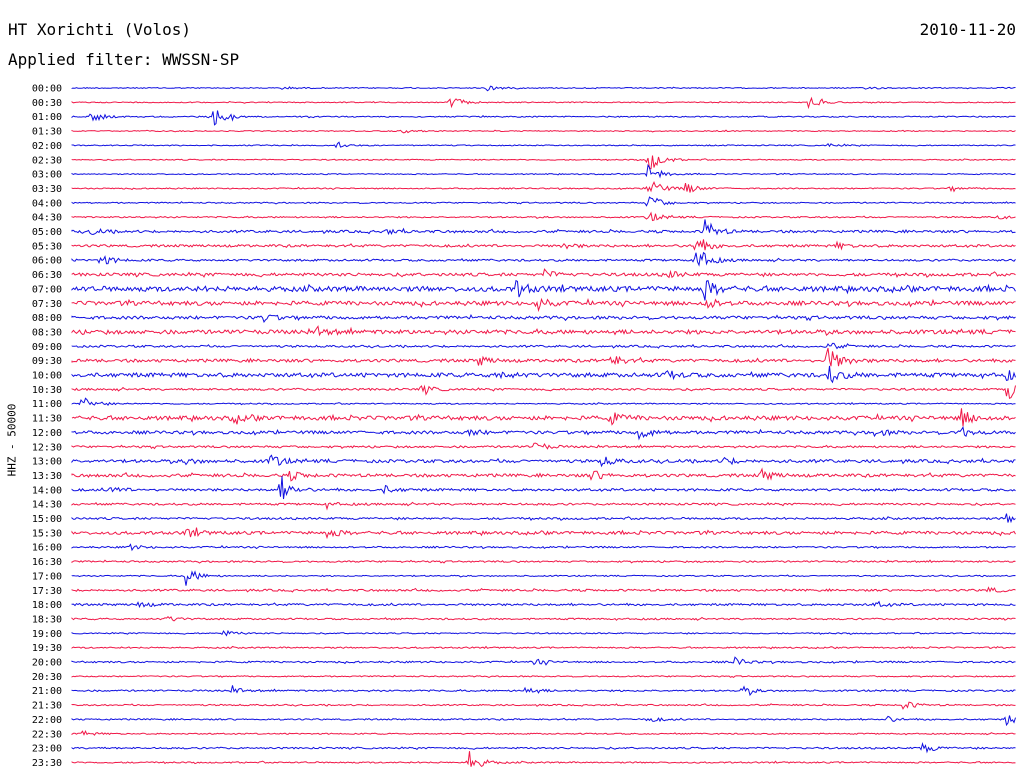  What do you see at coordinates (47, 89) in the screenshot?
I see `time-label: 00:00` at bounding box center [47, 89].